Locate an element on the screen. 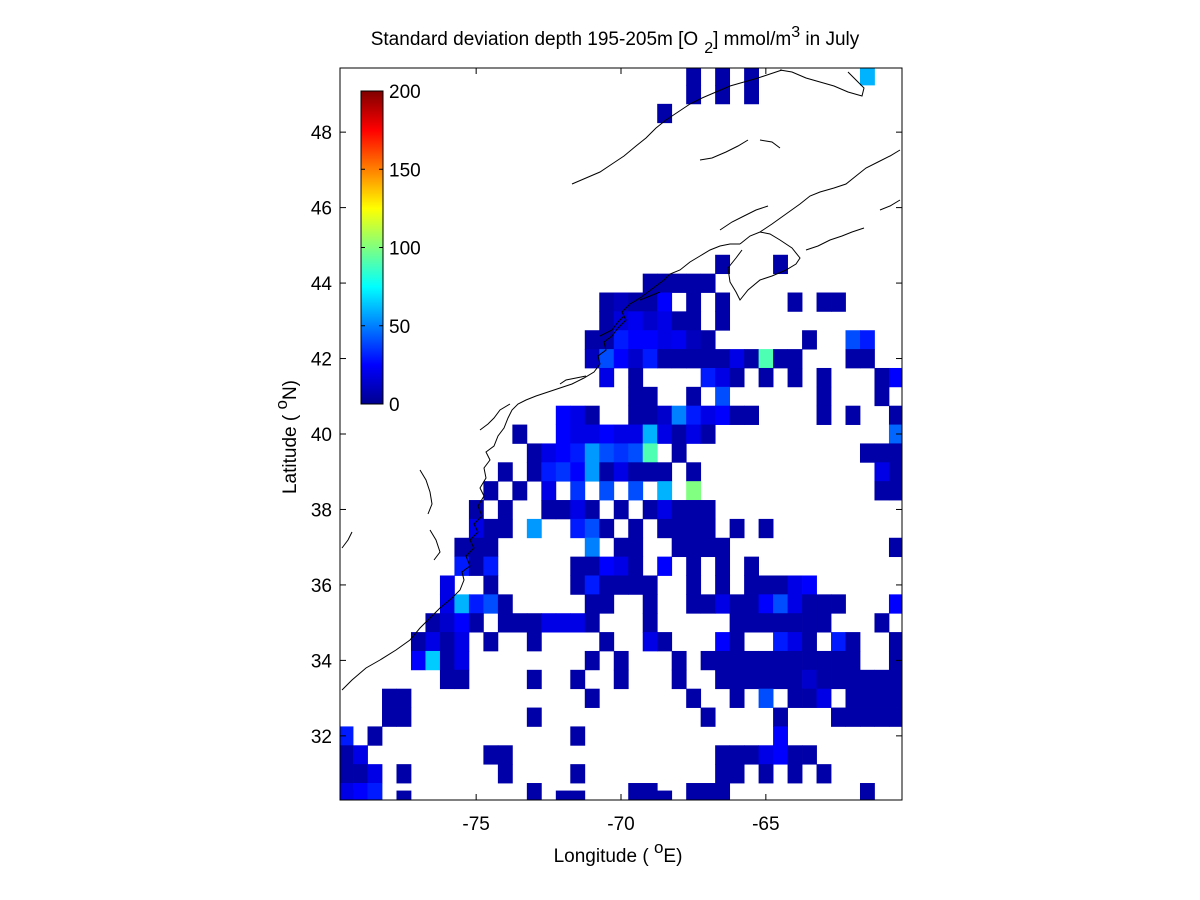  colorbar-tick-label: 0 is located at coordinates (394, 405).